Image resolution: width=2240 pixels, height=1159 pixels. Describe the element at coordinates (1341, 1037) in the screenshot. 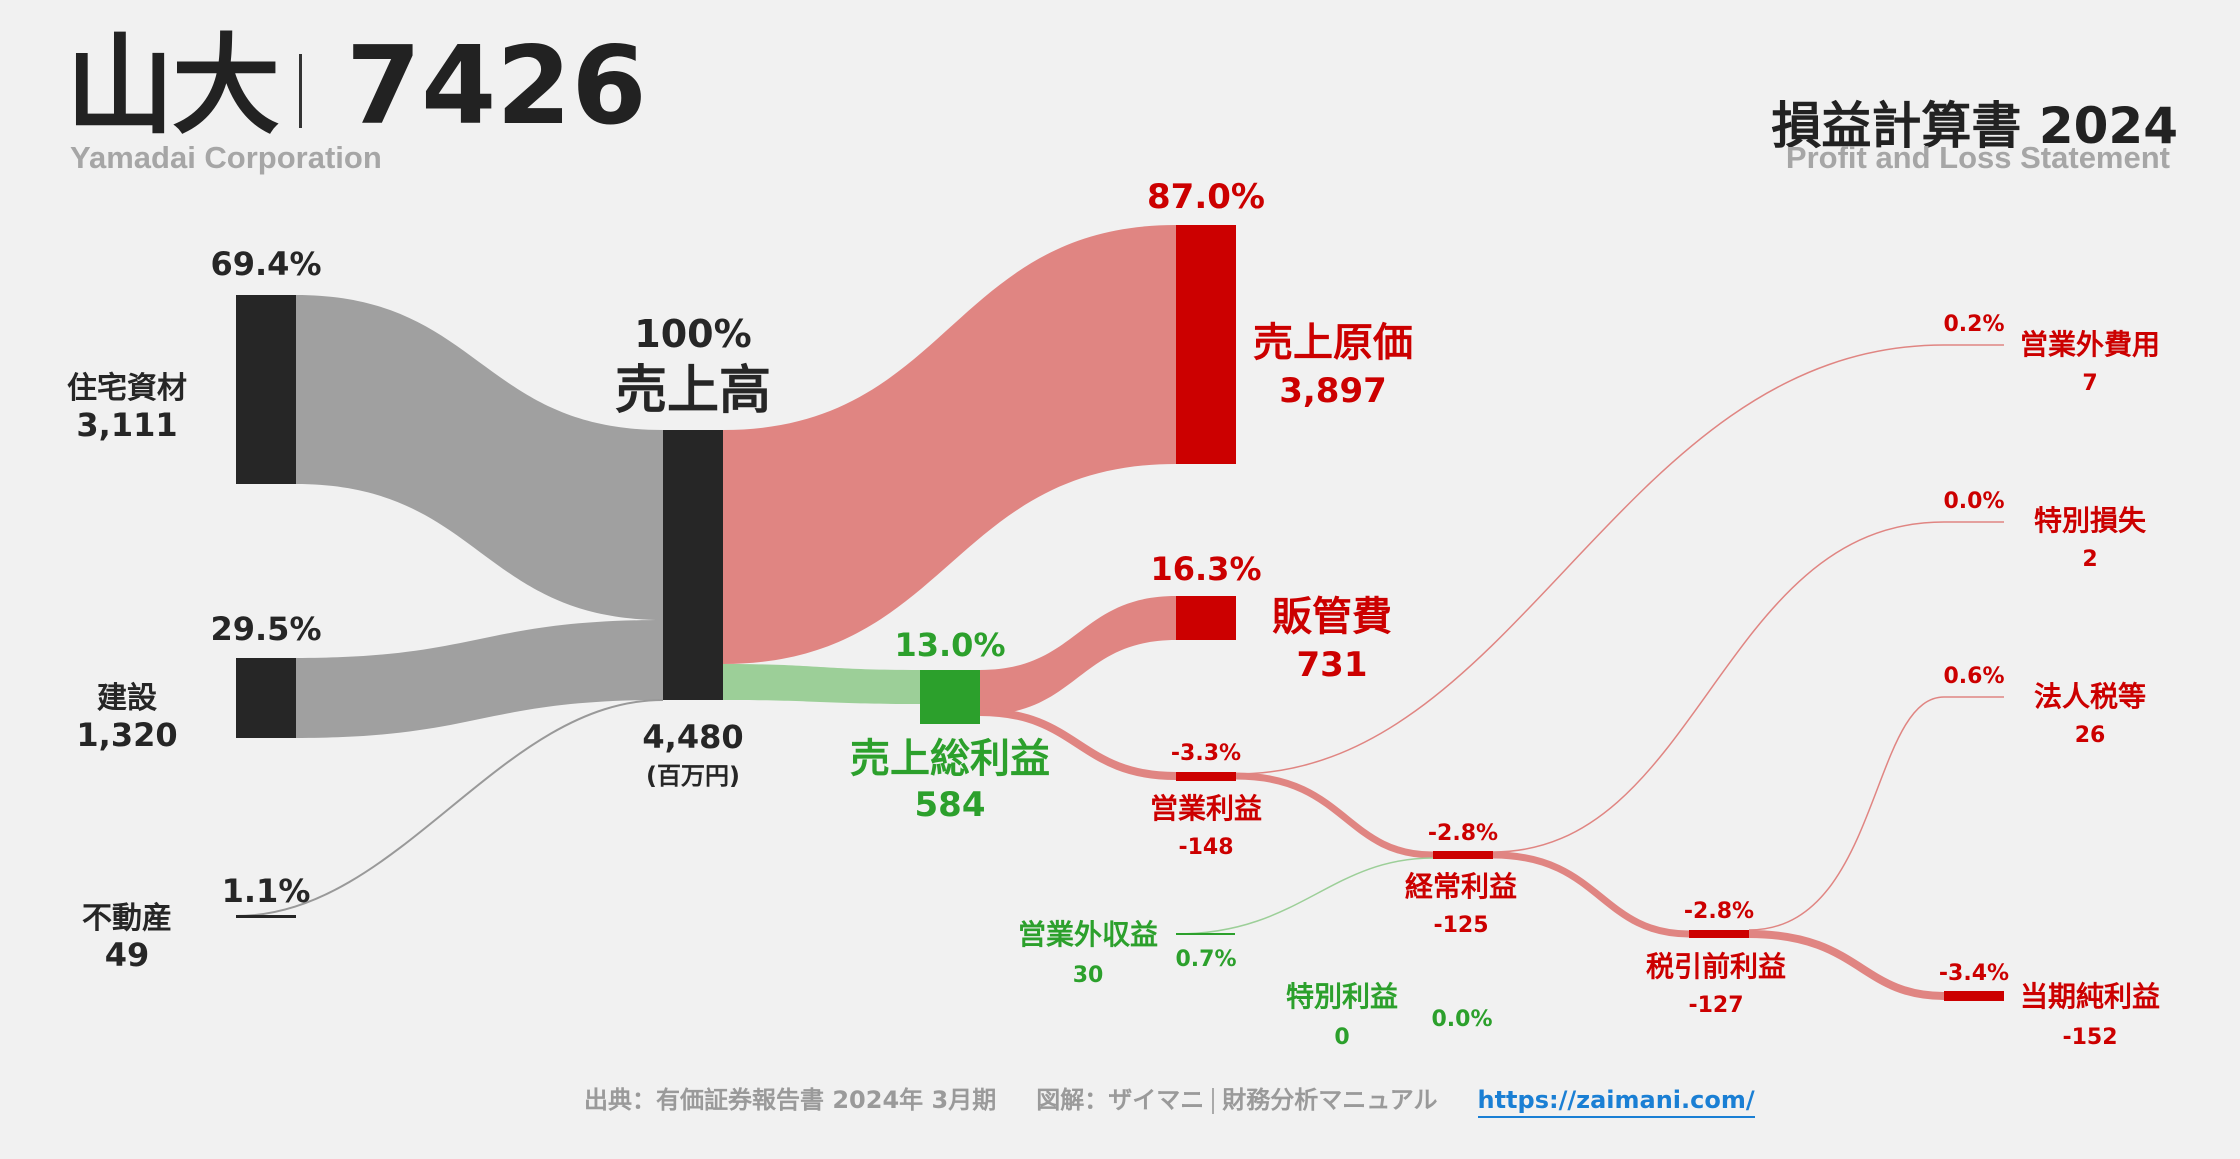

I see `special-gain-value: 0` at that location.